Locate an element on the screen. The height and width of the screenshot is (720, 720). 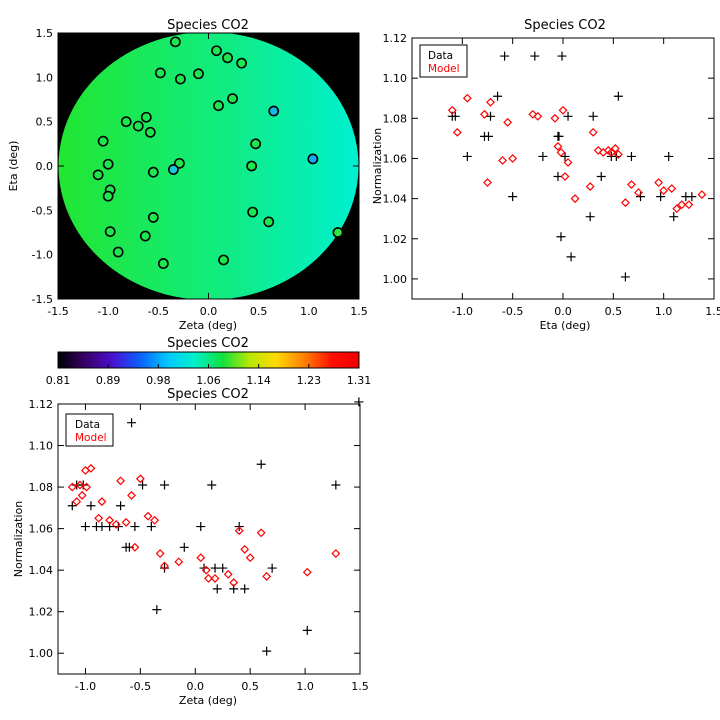
y-tick-label: 1.10 is located at coordinates (395, 78).